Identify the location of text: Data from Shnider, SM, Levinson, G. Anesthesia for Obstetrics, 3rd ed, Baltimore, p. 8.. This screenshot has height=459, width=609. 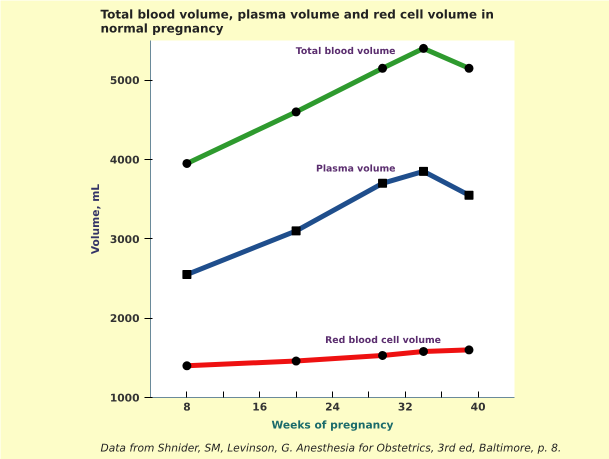
(331, 448).